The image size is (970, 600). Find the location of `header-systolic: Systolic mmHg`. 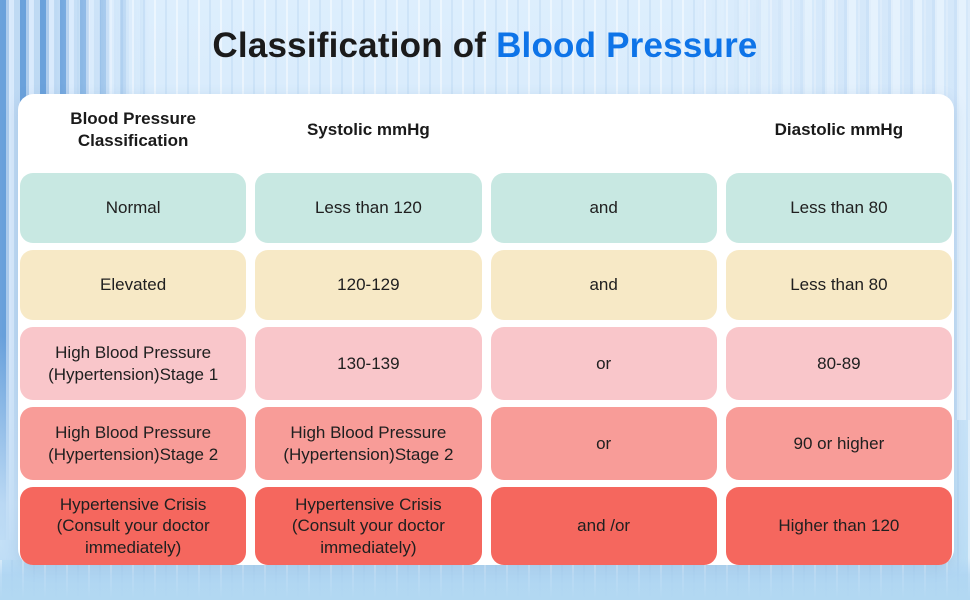

header-systolic: Systolic mmHg is located at coordinates (368, 129).